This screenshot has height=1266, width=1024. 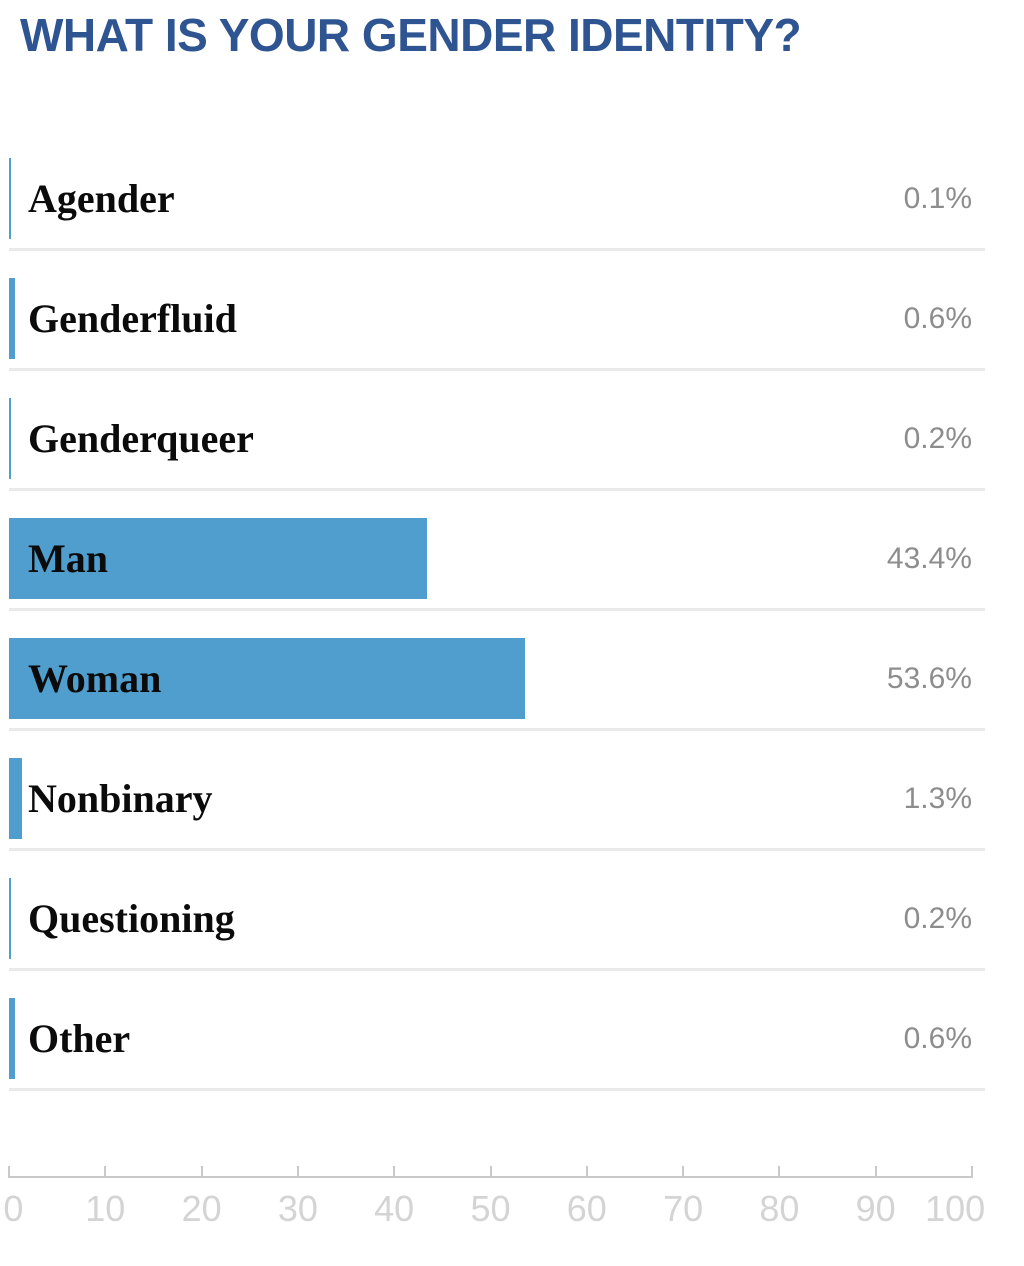 I want to click on axis-tick-label: 30, so click(x=297, y=1208).